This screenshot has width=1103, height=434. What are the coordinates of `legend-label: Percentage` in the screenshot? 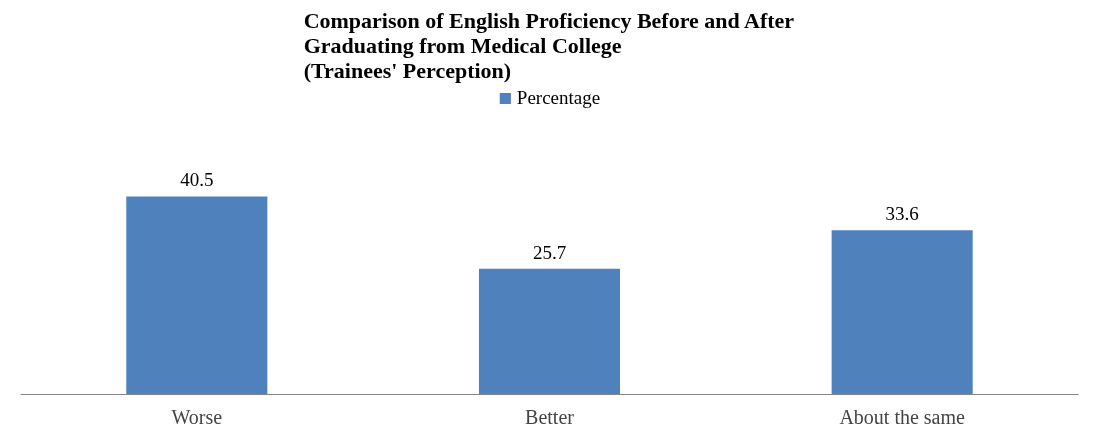 It's located at (558, 98).